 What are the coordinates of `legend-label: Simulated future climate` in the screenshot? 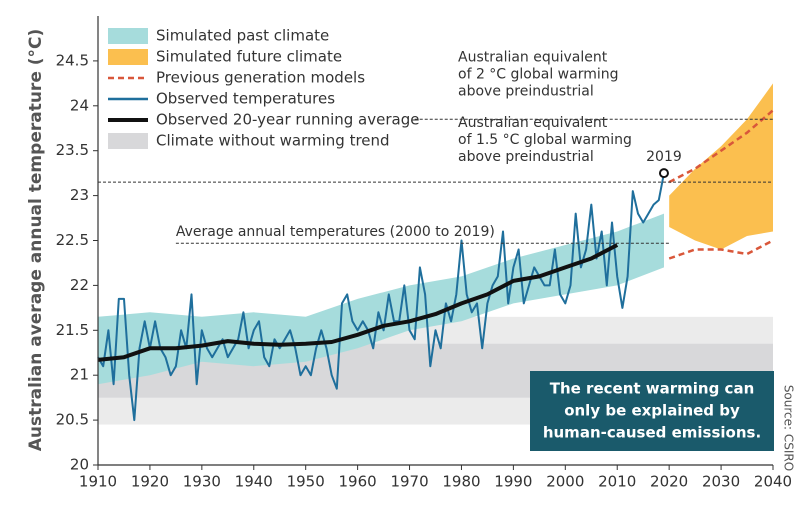 It's located at (249, 57).